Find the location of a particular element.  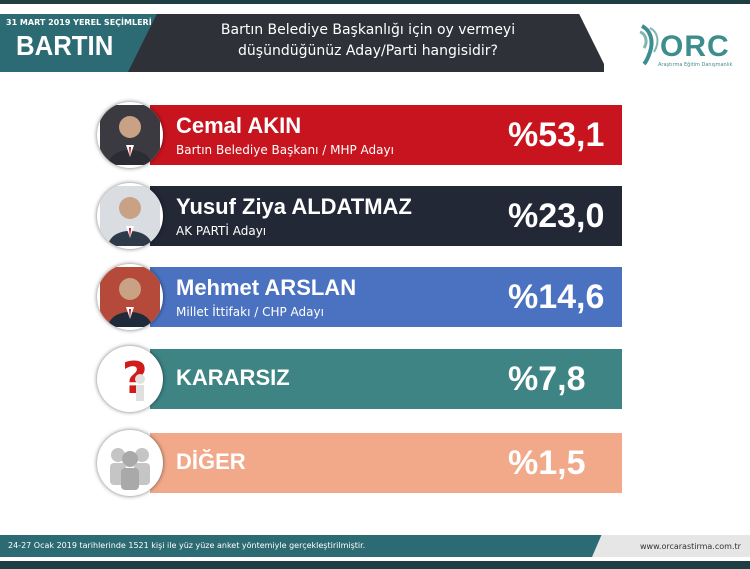

footer-url: www.orcarastirma.com.tr is located at coordinates (690, 546).